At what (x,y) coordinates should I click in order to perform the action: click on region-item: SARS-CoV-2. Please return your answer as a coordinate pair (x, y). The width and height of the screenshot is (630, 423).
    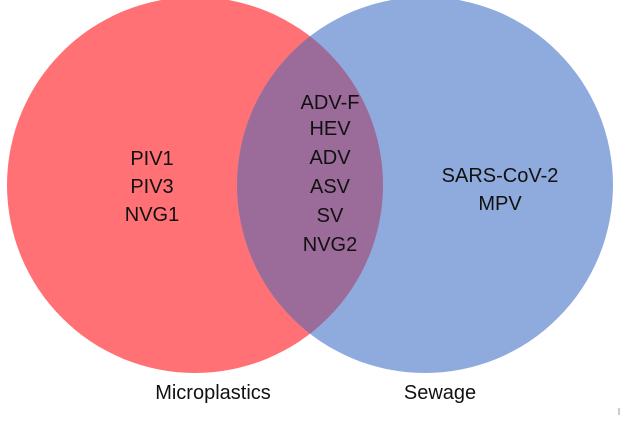
    Looking at the image, I should click on (500, 176).